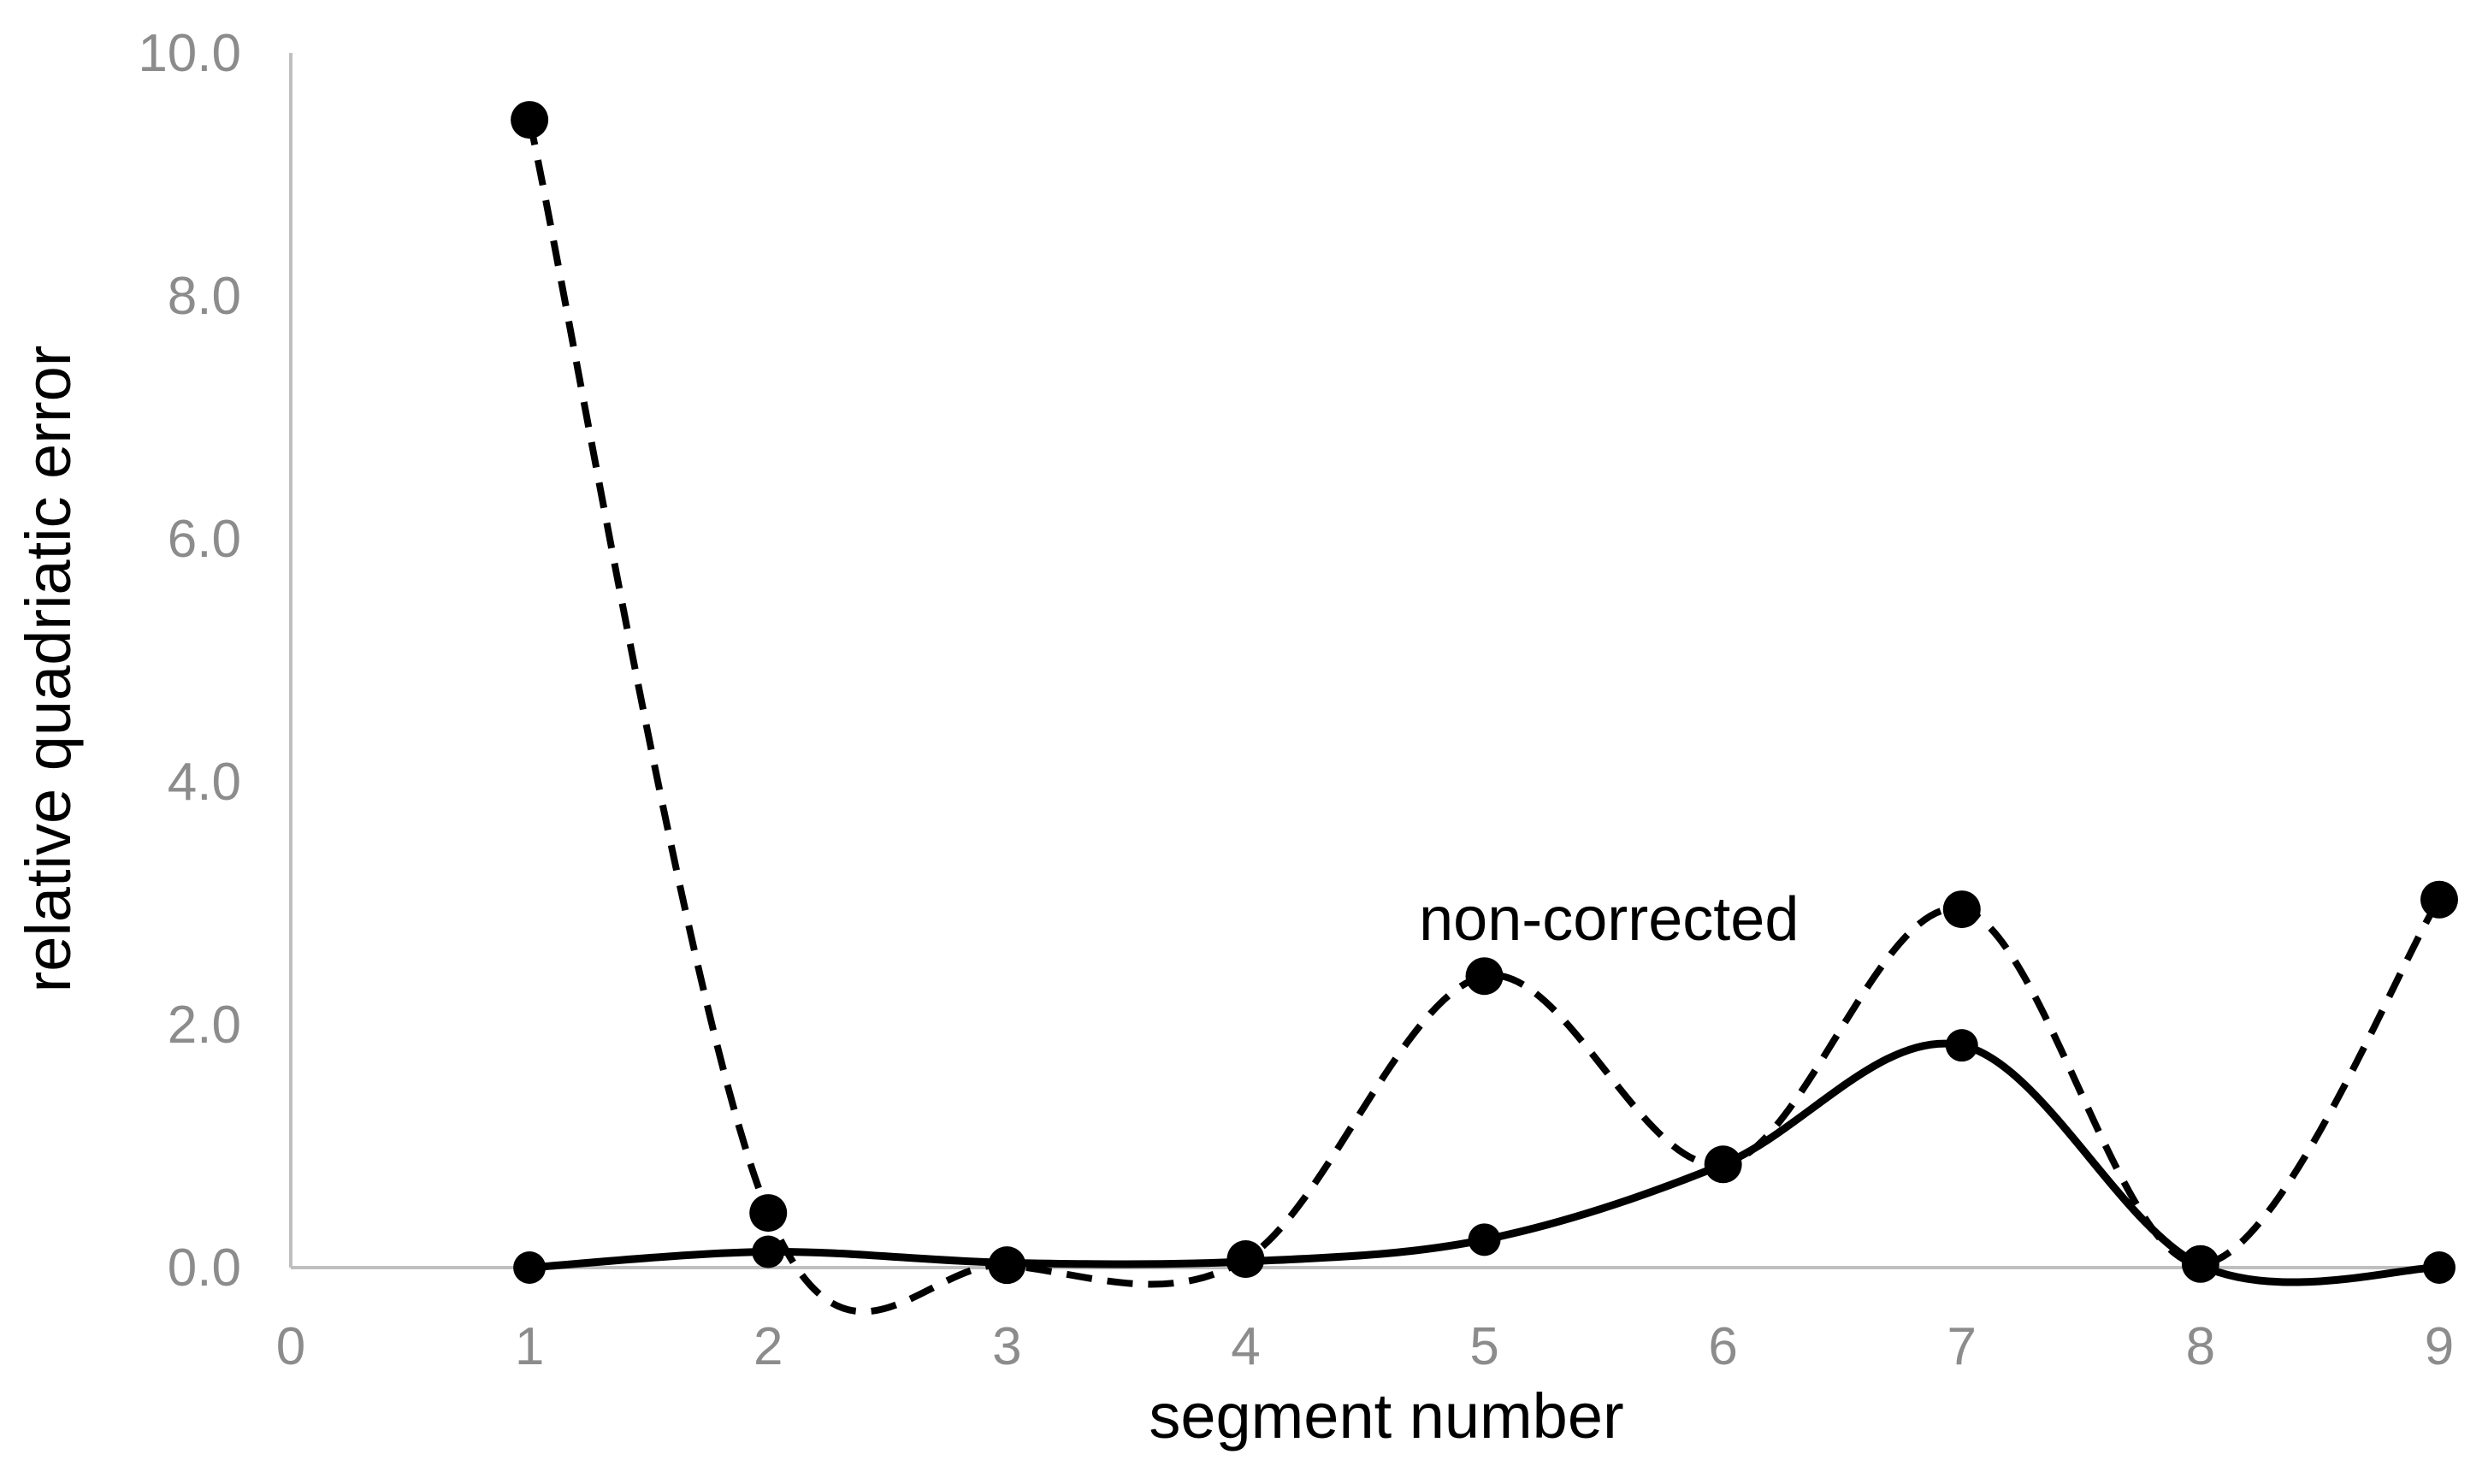 Image resolution: width=2488 pixels, height=1484 pixels. What do you see at coordinates (1483, 1346) in the screenshot?
I see `x-tick-label: 5` at bounding box center [1483, 1346].